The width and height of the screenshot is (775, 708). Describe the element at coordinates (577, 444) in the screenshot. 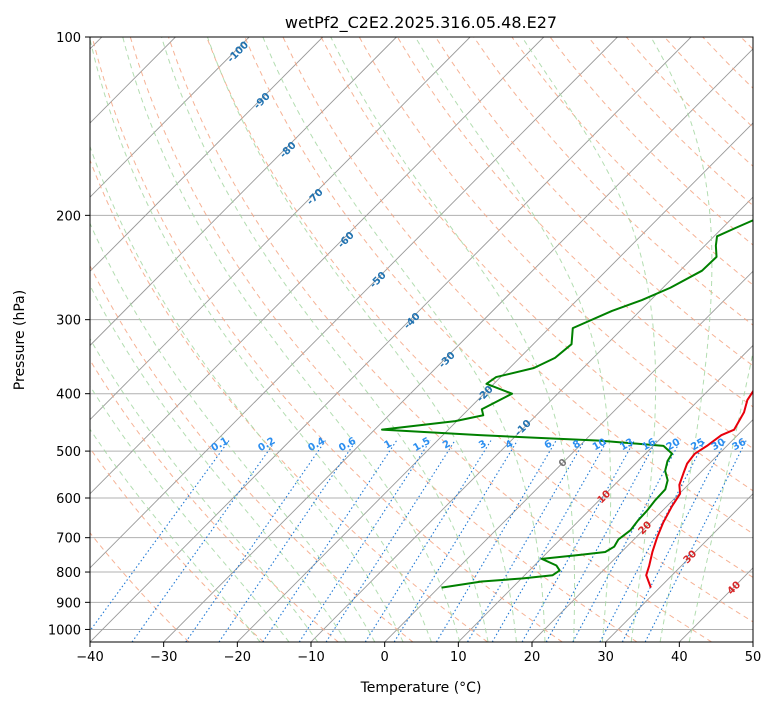

I see `mixing-ratio-label: 8` at that location.